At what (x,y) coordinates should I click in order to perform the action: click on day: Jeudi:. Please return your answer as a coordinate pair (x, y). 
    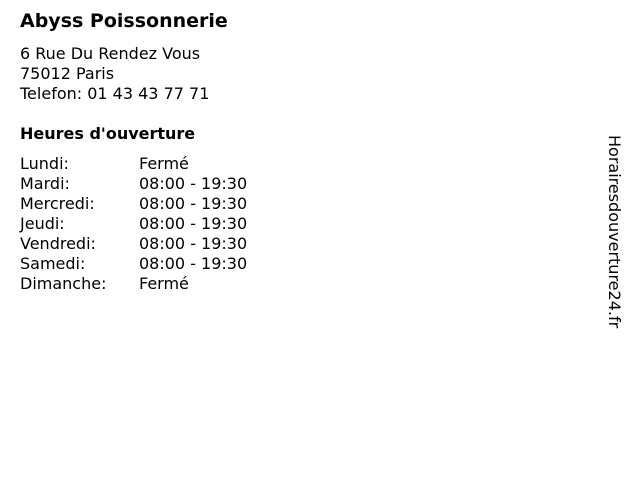
    Looking at the image, I should click on (42, 223).